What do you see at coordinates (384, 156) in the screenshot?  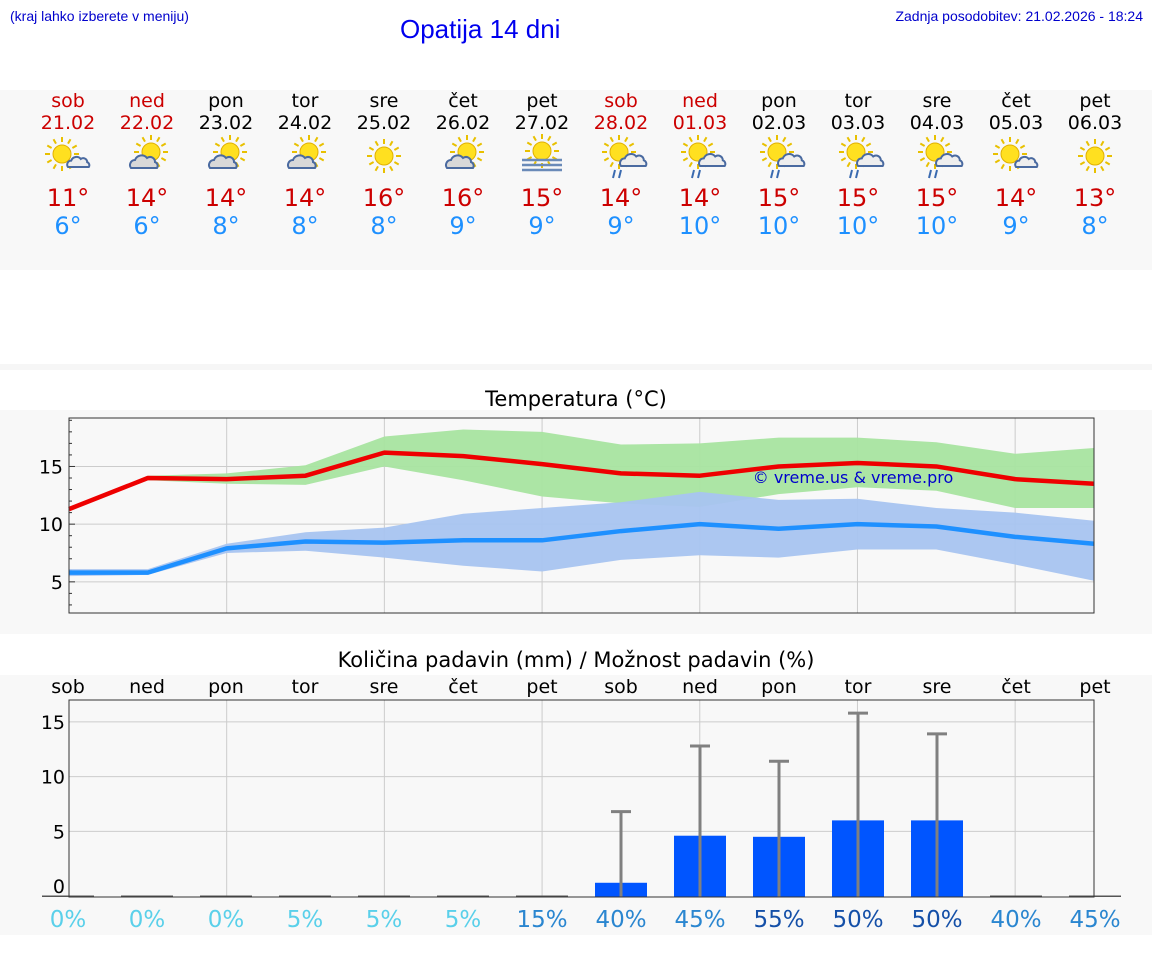 I see `sun-icon` at bounding box center [384, 156].